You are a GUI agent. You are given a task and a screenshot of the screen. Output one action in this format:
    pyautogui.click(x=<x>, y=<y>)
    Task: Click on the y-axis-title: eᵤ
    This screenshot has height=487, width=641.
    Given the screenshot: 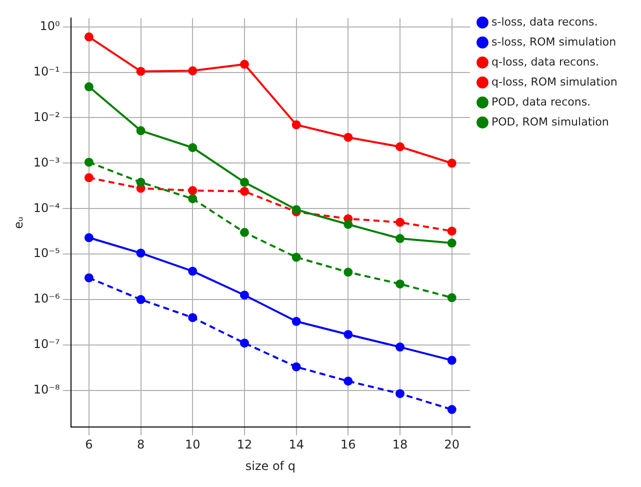 What is the action you would take?
    pyautogui.click(x=18, y=222)
    